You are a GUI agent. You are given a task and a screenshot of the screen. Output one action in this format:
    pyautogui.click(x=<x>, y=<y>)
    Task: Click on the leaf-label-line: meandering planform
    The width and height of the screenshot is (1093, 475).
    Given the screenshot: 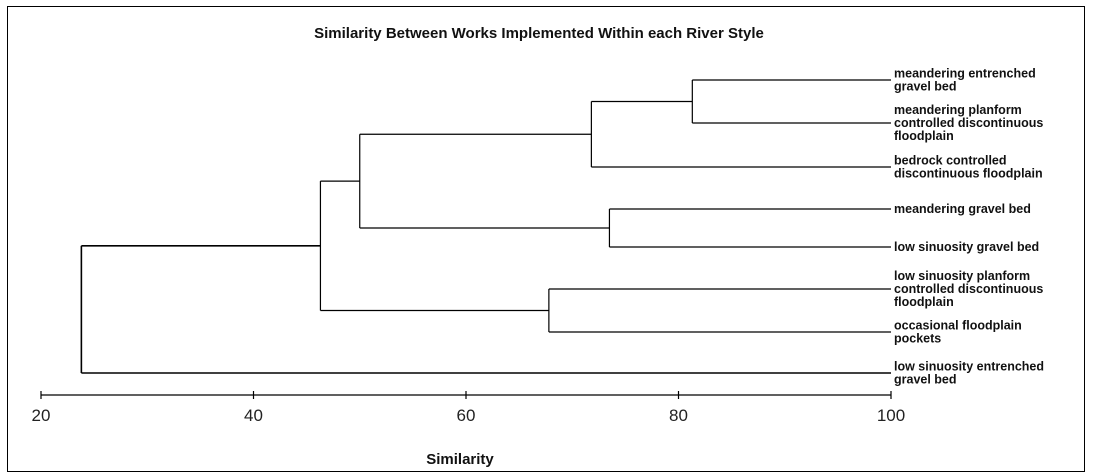 What is the action you would take?
    pyautogui.click(x=958, y=110)
    